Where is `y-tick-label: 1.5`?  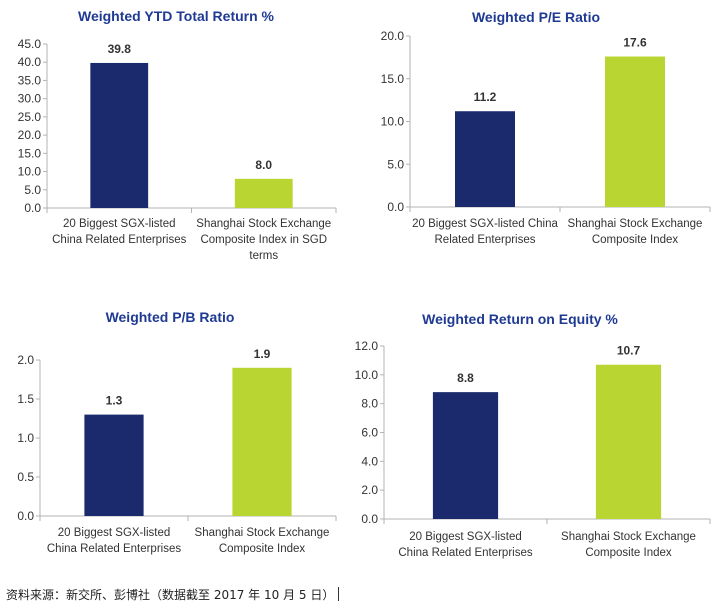 y-tick-label: 1.5 is located at coordinates (25, 399).